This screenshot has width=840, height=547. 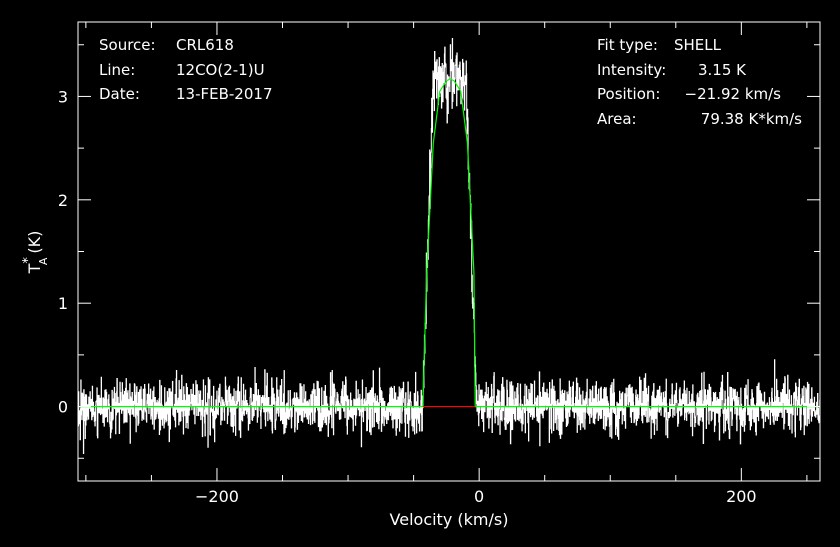 What do you see at coordinates (479, 496) in the screenshot?
I see `x-tick-label: 0` at bounding box center [479, 496].